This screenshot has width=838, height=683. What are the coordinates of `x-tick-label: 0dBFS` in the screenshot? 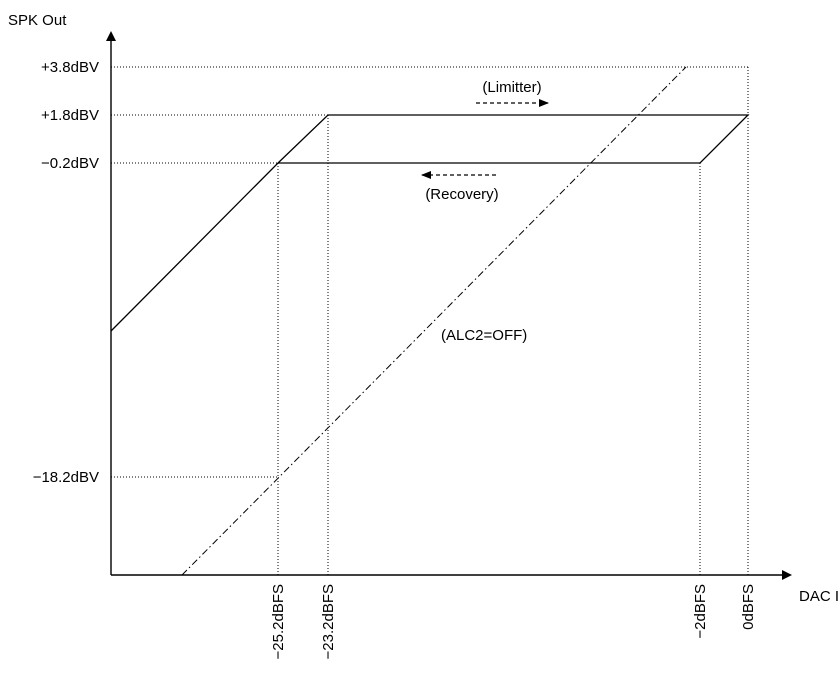 It's located at (748, 607).